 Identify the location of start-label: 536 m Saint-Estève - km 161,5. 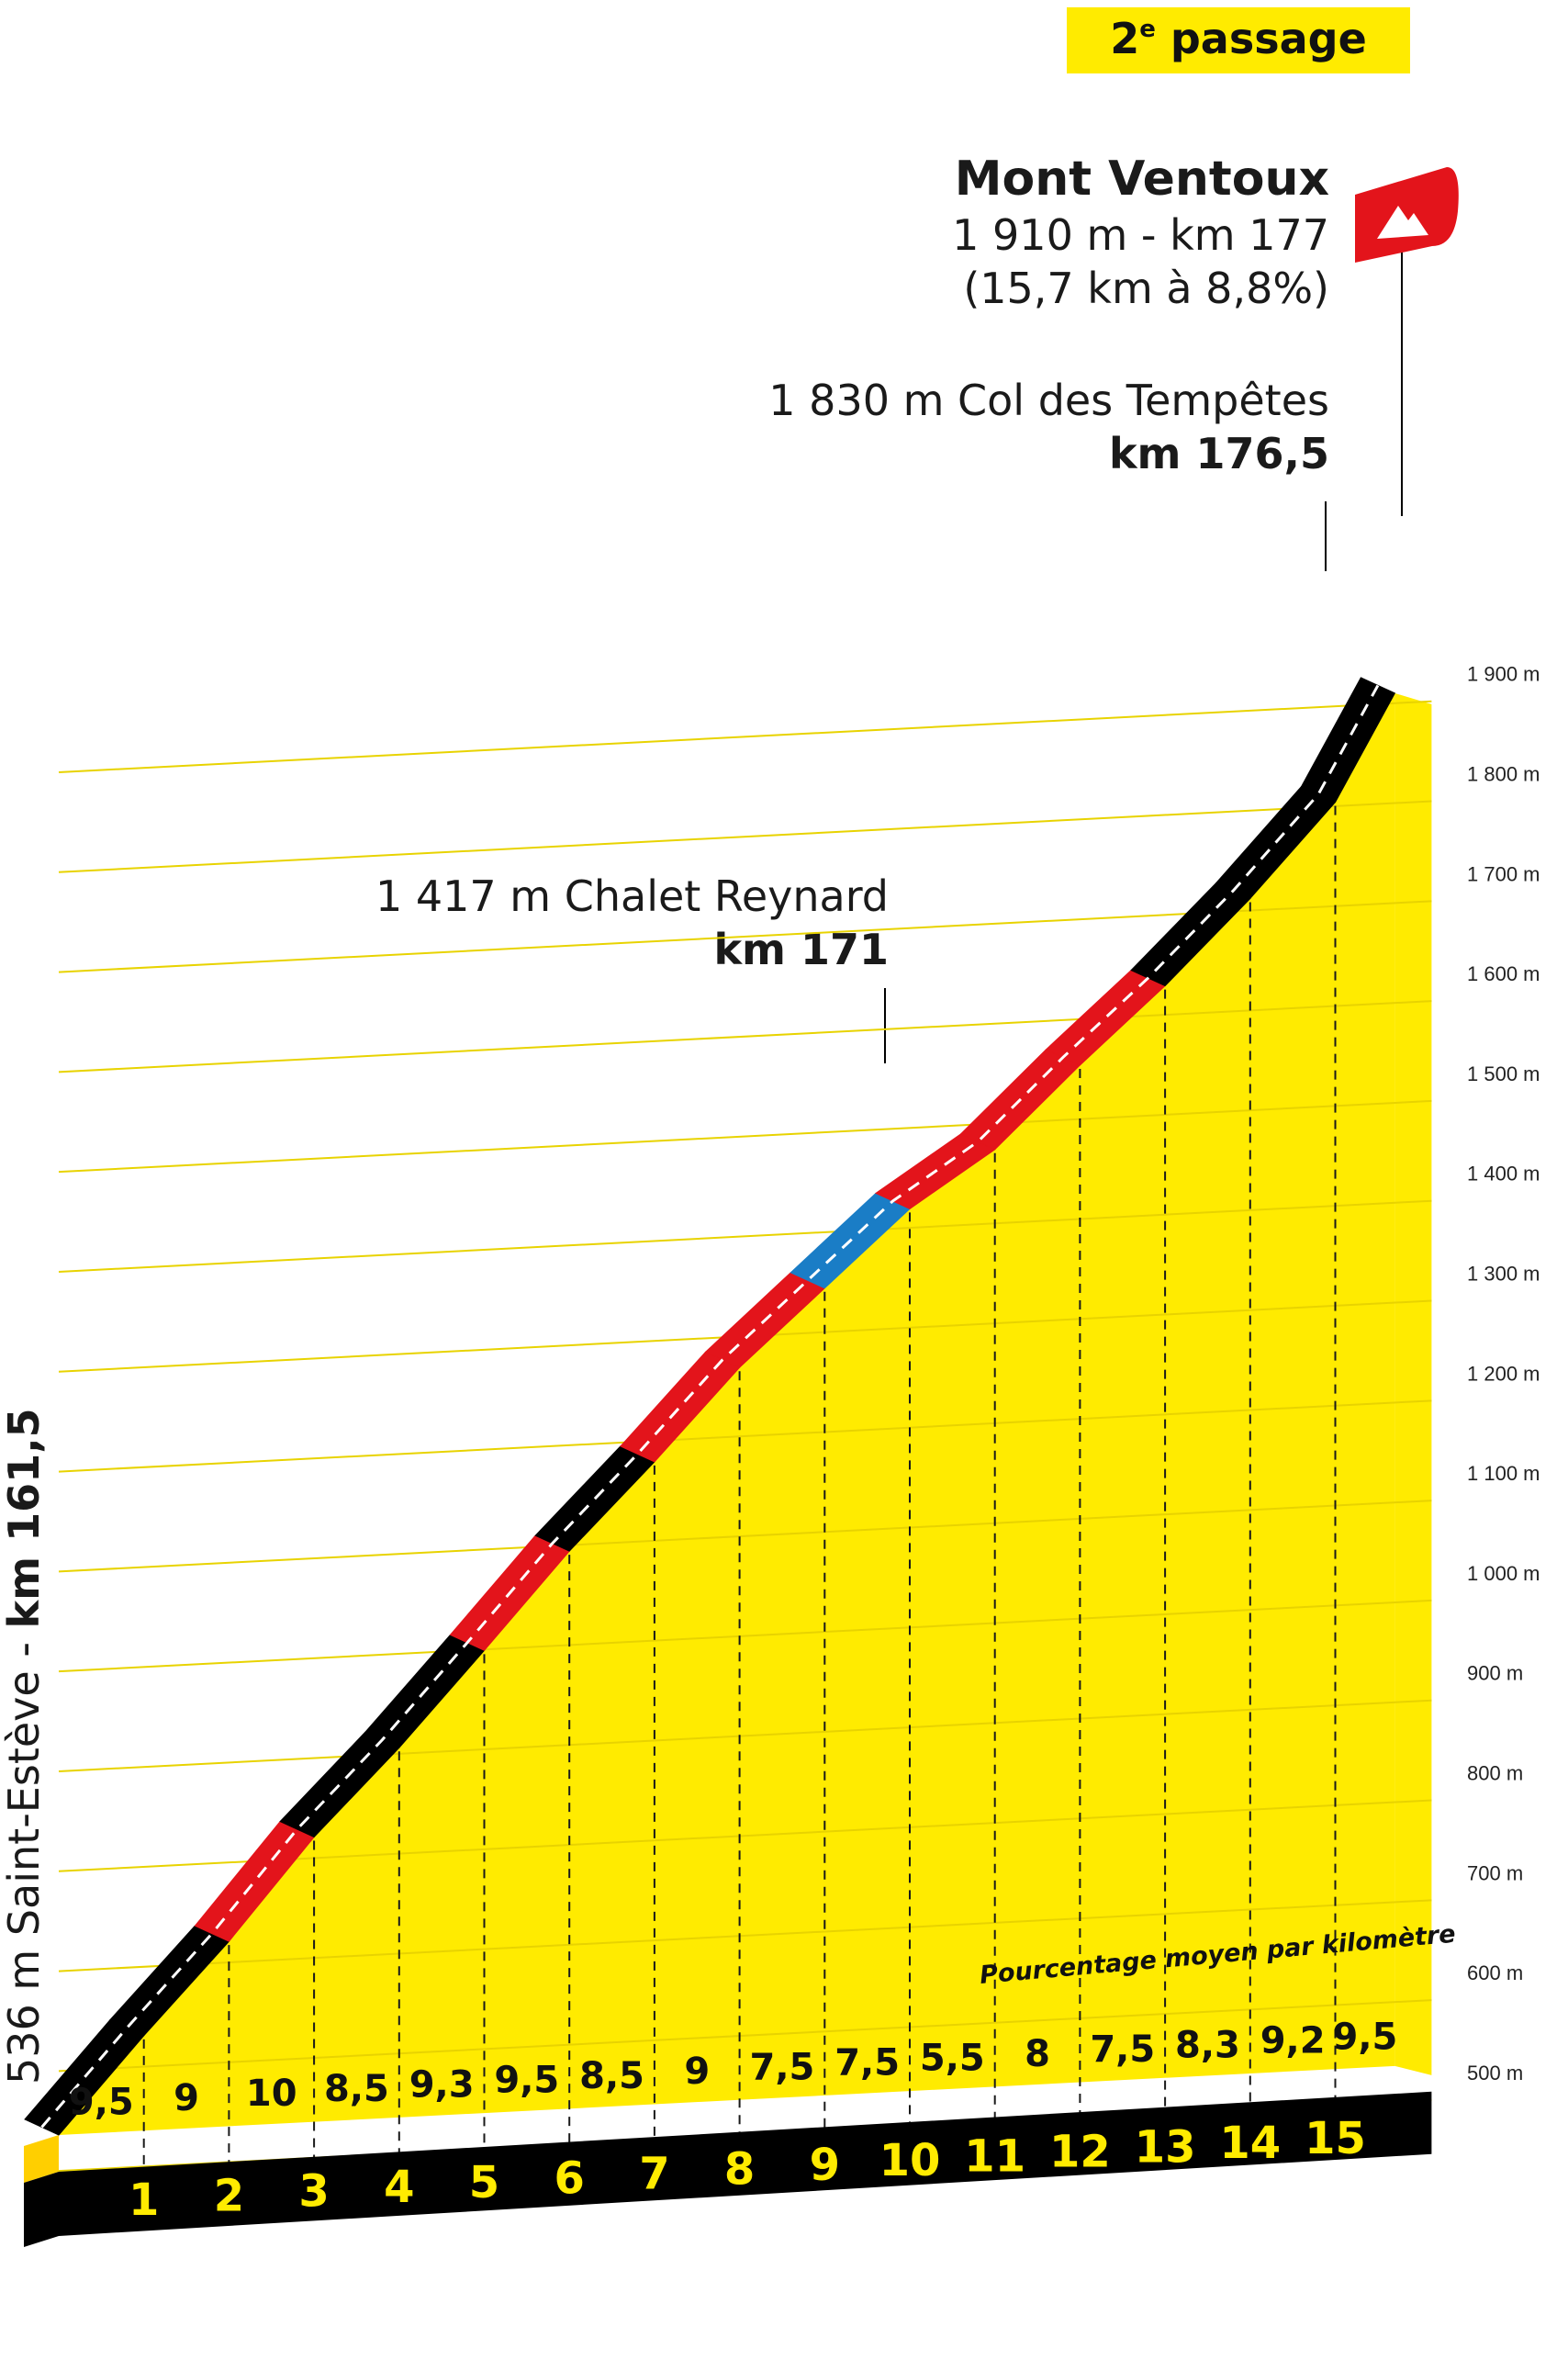
(24, 1746).